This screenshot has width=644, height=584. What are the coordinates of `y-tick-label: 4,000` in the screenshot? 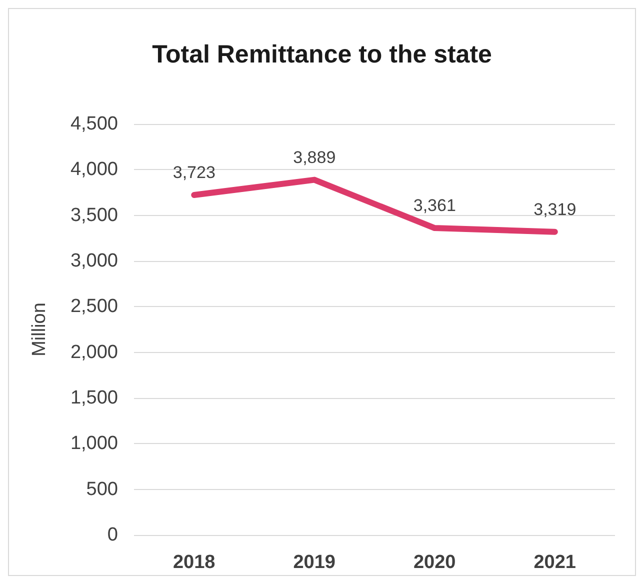 It's located at (94, 169).